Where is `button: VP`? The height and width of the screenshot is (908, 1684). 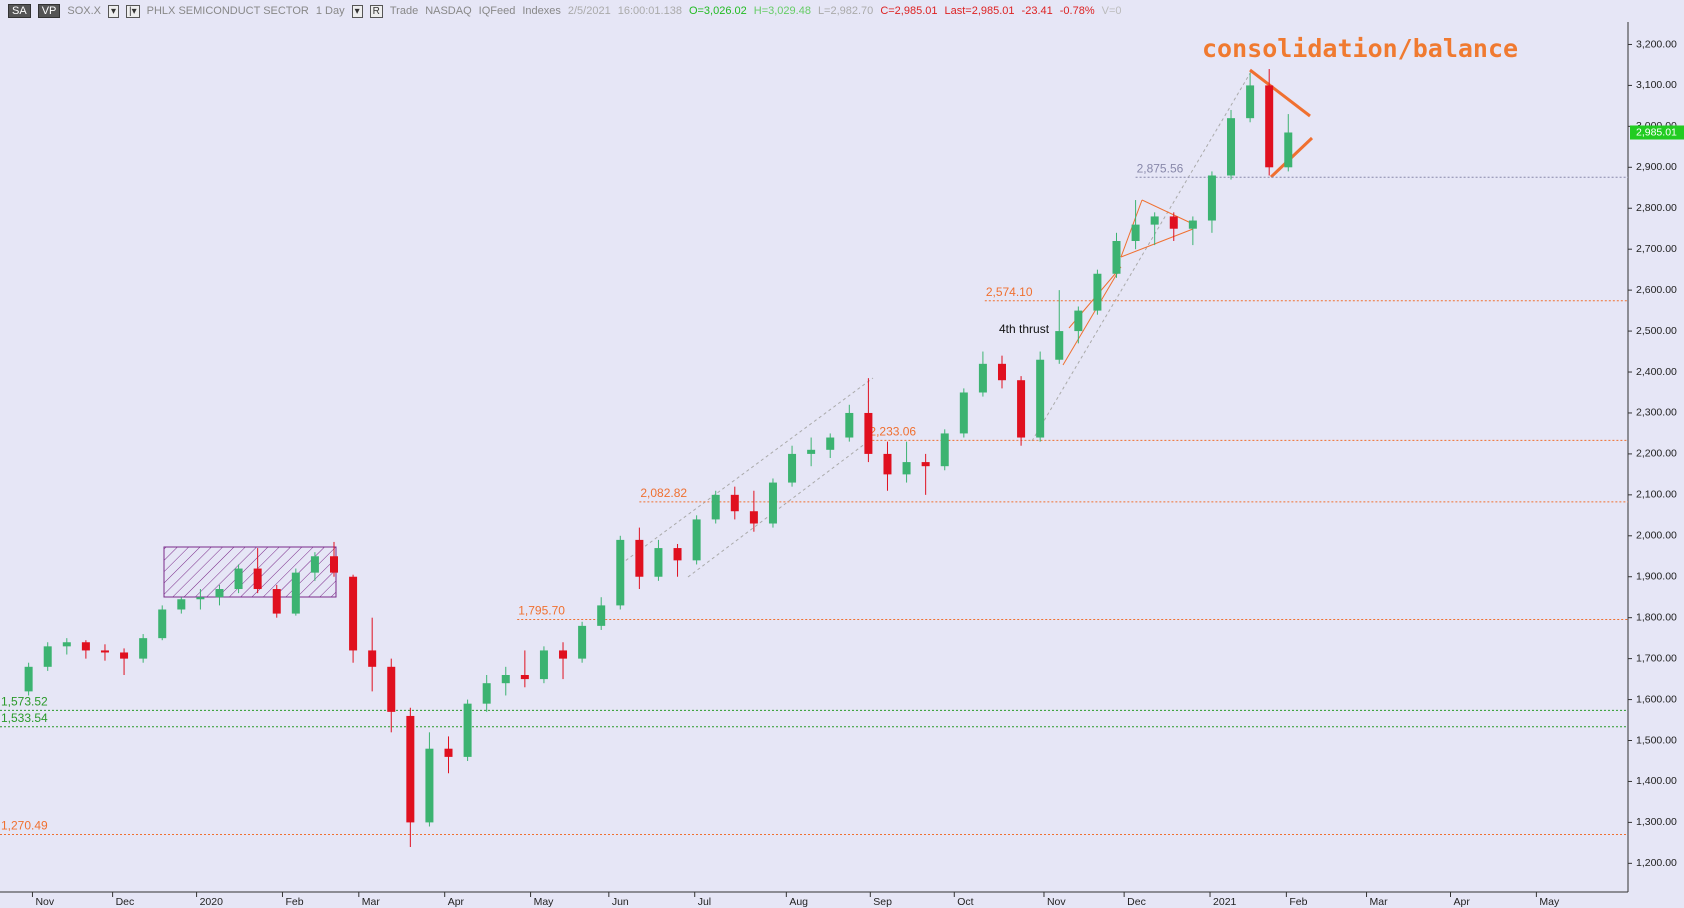
button: VP is located at coordinates (49, 11).